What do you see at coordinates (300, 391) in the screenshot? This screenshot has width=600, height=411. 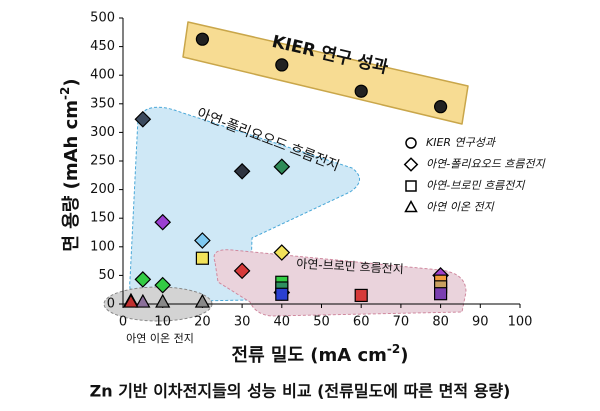 I see `chart-title: Zn 기반 이차전지들의 성능 비교 (전류밀도에 따른 면적 용량)` at bounding box center [300, 391].